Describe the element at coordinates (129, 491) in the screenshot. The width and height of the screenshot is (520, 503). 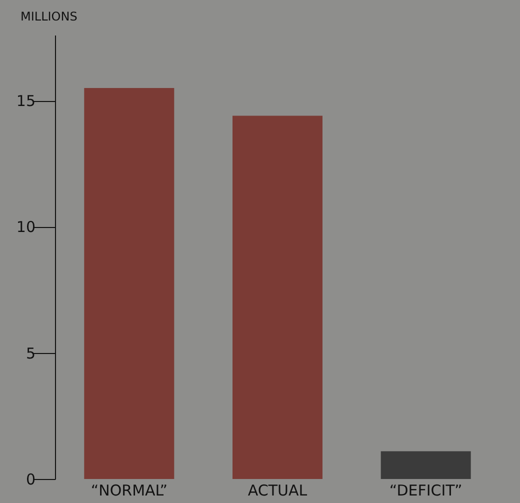
I see `x-tick-label: “NORMAL”` at that location.